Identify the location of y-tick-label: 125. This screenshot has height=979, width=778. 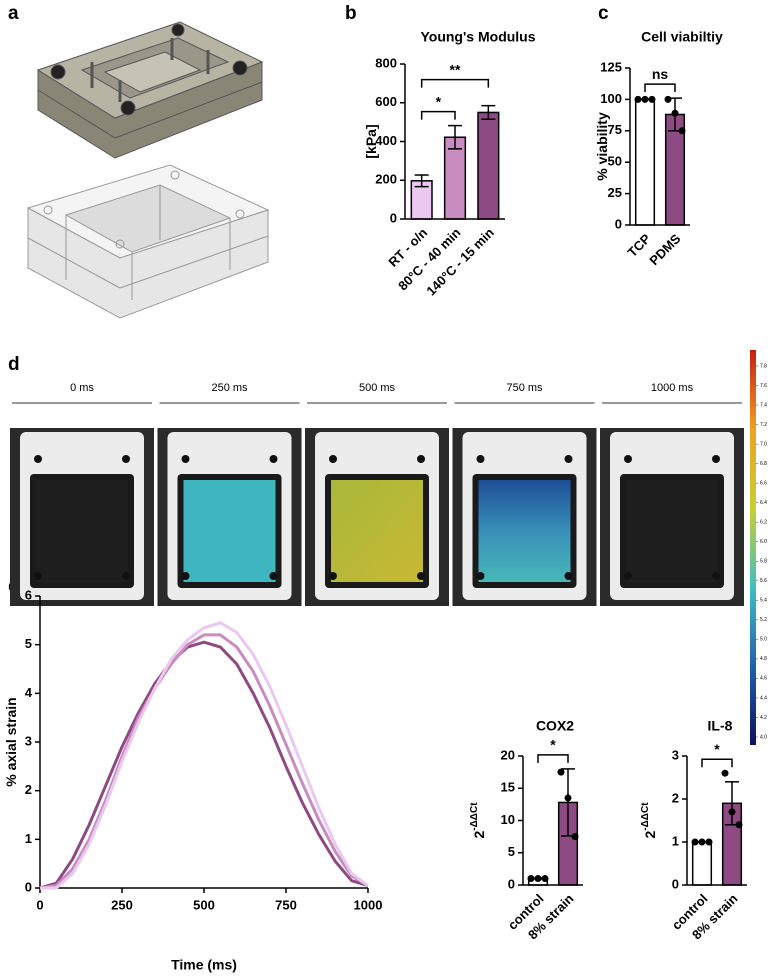
(611, 66).